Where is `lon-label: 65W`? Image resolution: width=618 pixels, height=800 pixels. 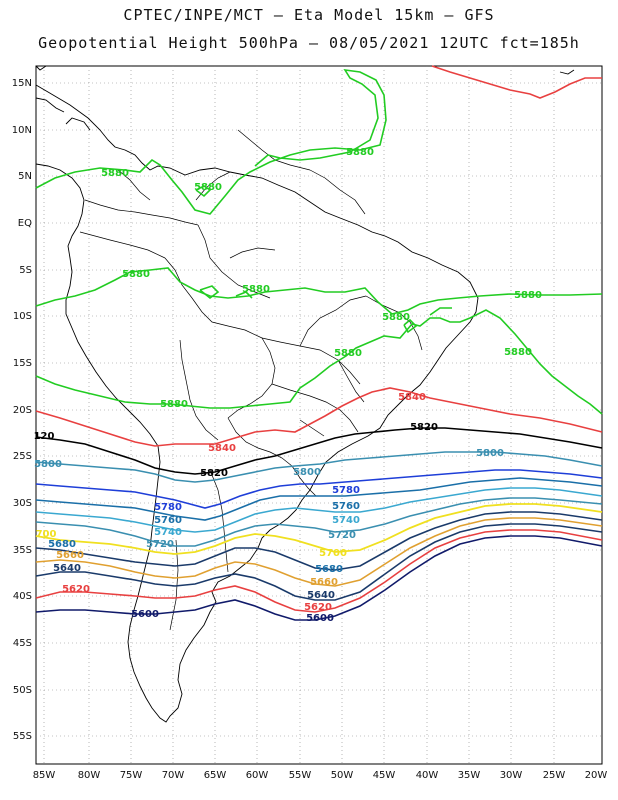 lon-label: 65W is located at coordinates (215, 775).